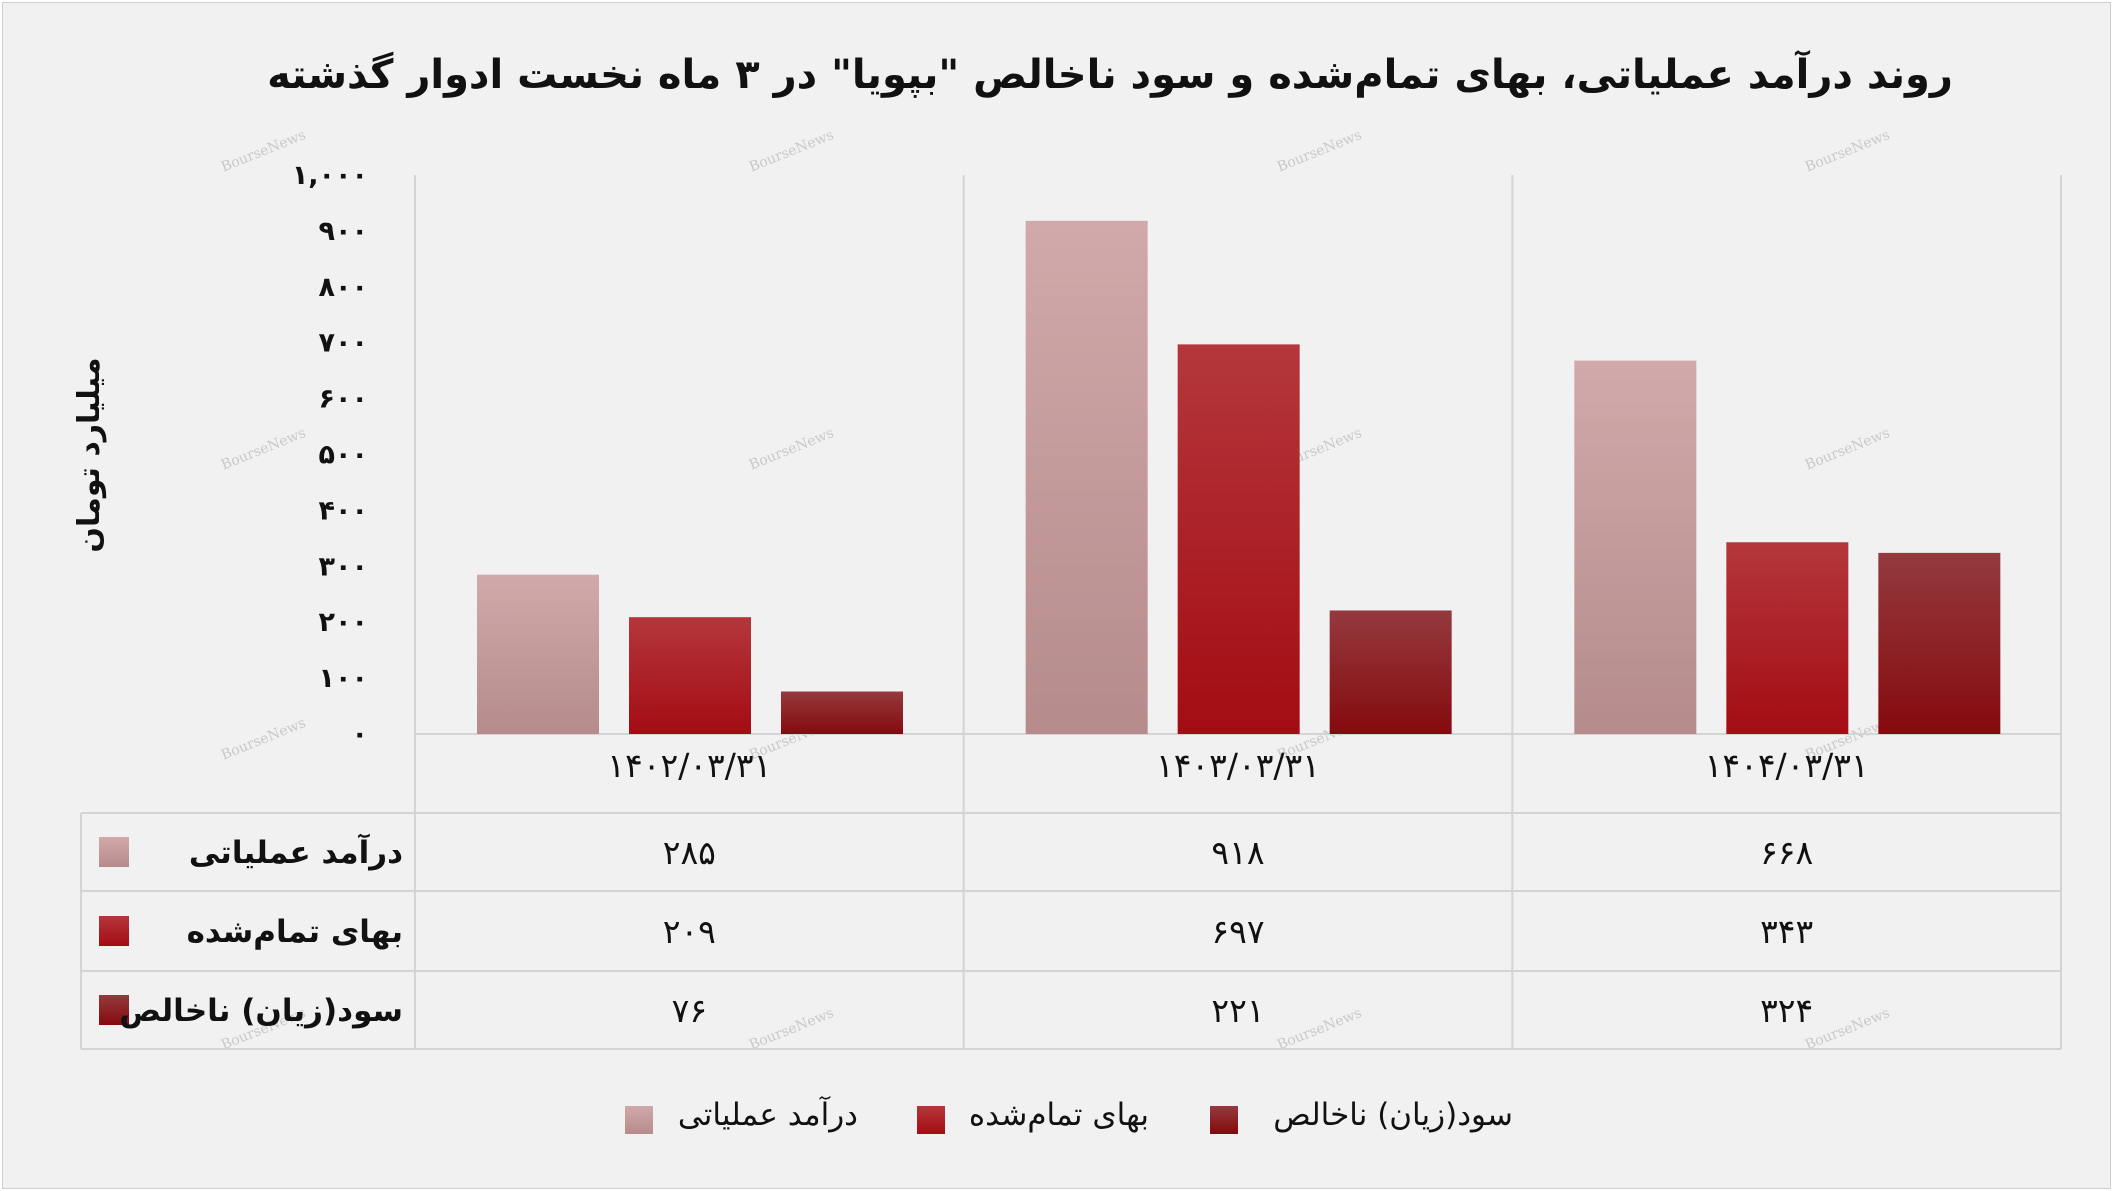 This screenshot has width=2113, height=1191. What do you see at coordinates (689, 765) in the screenshot?
I see `x-tick-label: ۱۴۰۲/۰۳/۳۱` at bounding box center [689, 765].